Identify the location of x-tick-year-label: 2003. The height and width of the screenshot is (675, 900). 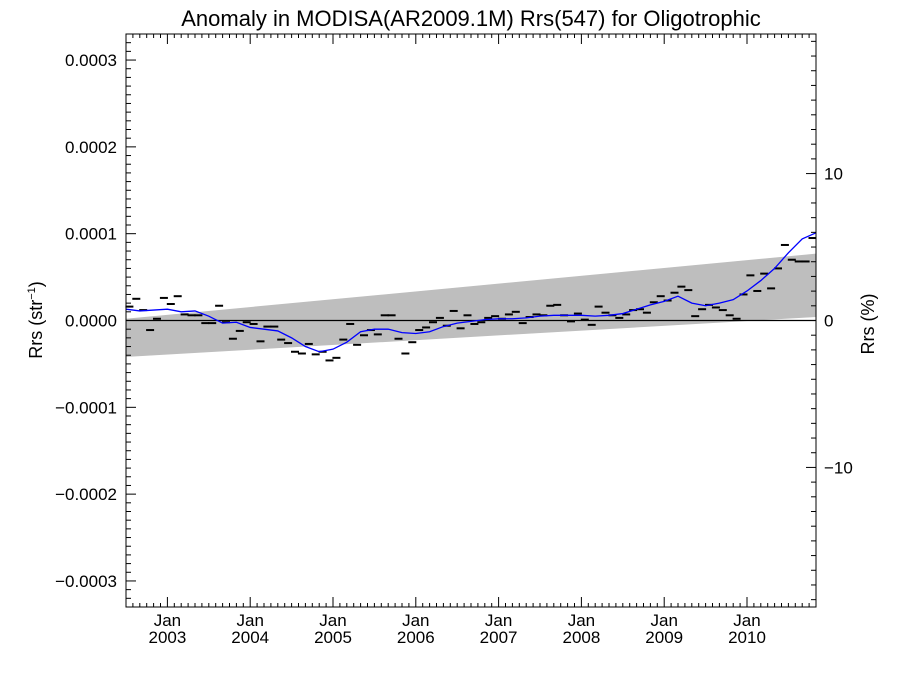
(167, 637).